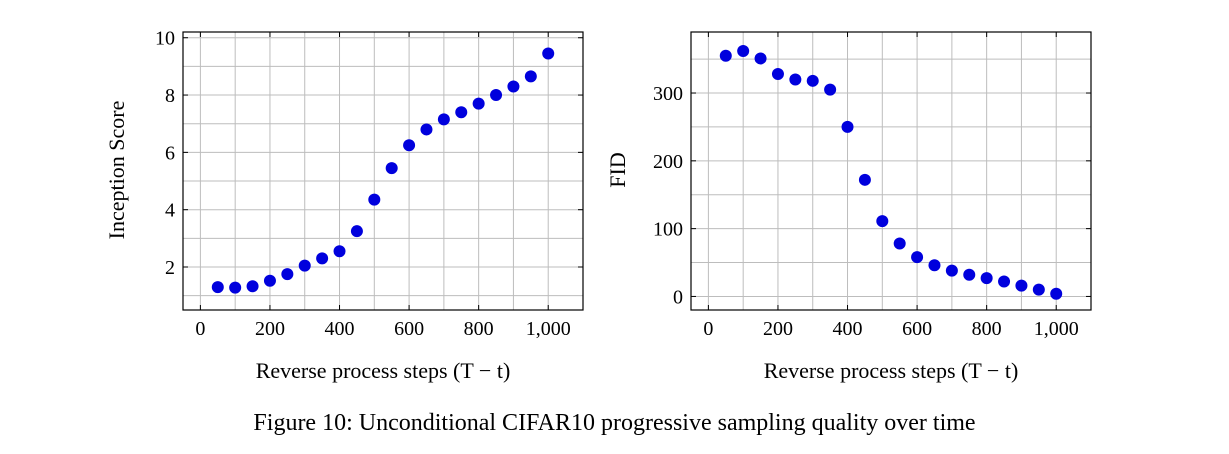 The image size is (1229, 454). Describe the element at coordinates (165, 39) in the screenshot. I see `inception-score-ytick-label: 10` at that location.